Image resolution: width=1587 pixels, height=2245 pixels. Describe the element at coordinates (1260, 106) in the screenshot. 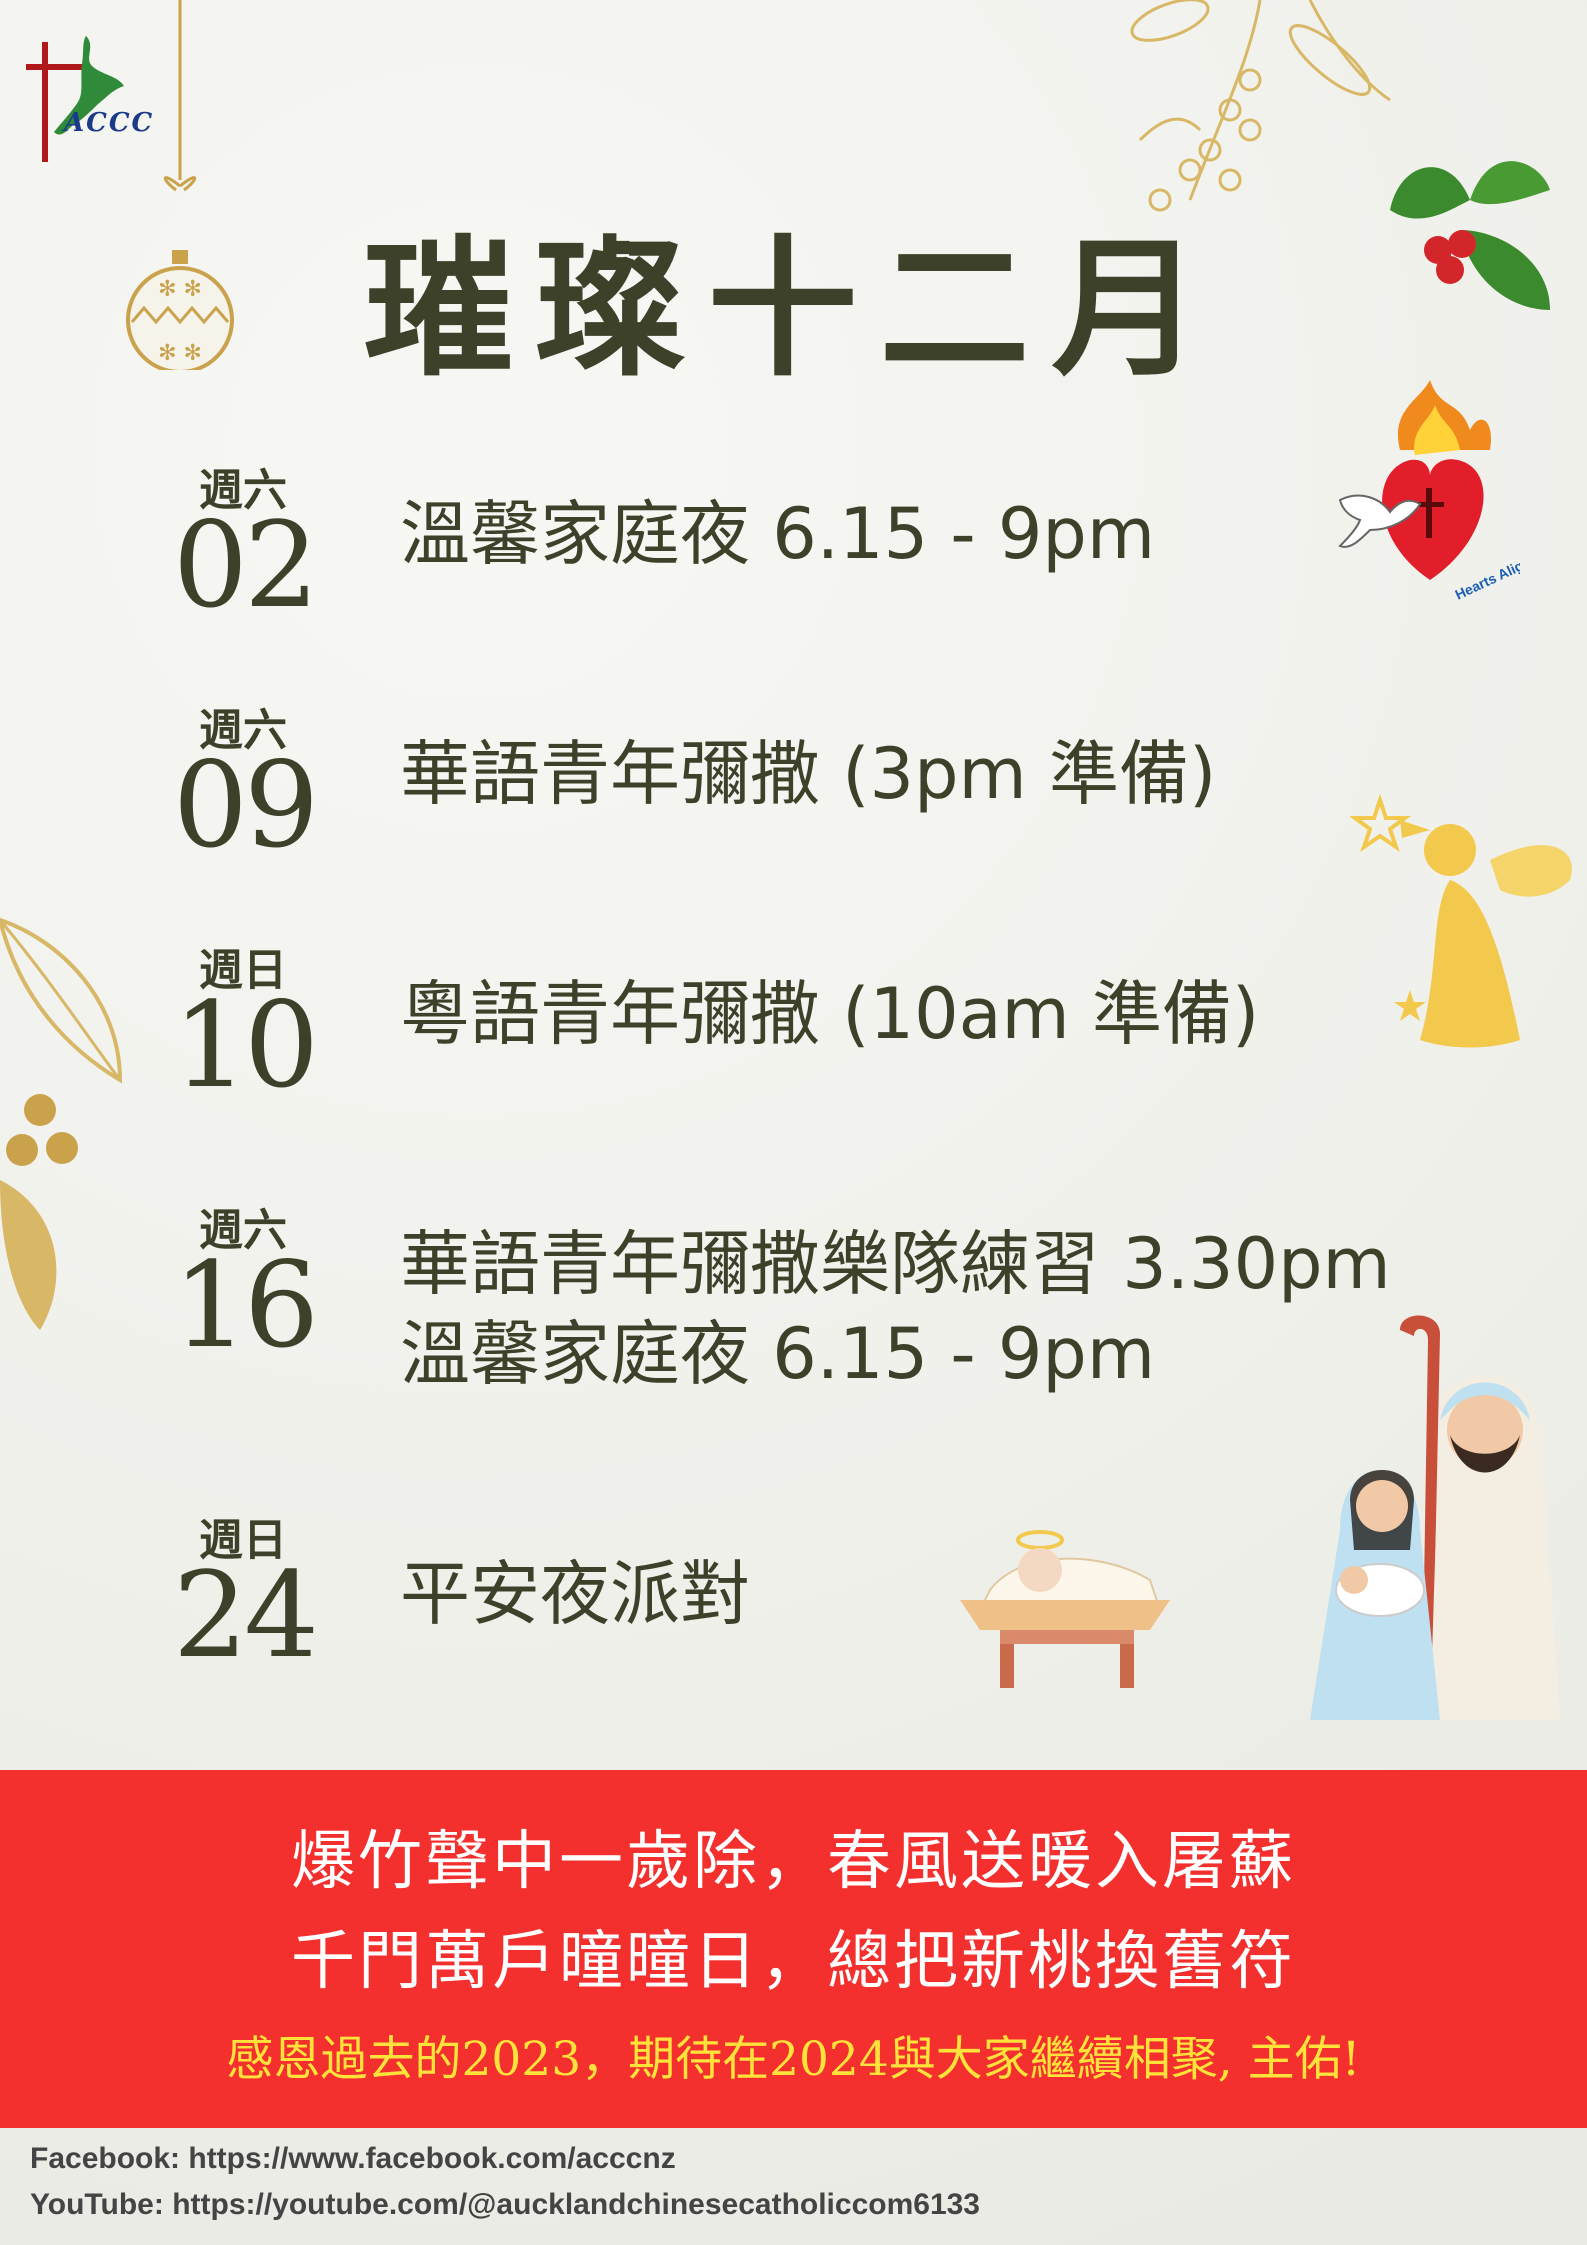

I see `gold-branch-icon` at that location.